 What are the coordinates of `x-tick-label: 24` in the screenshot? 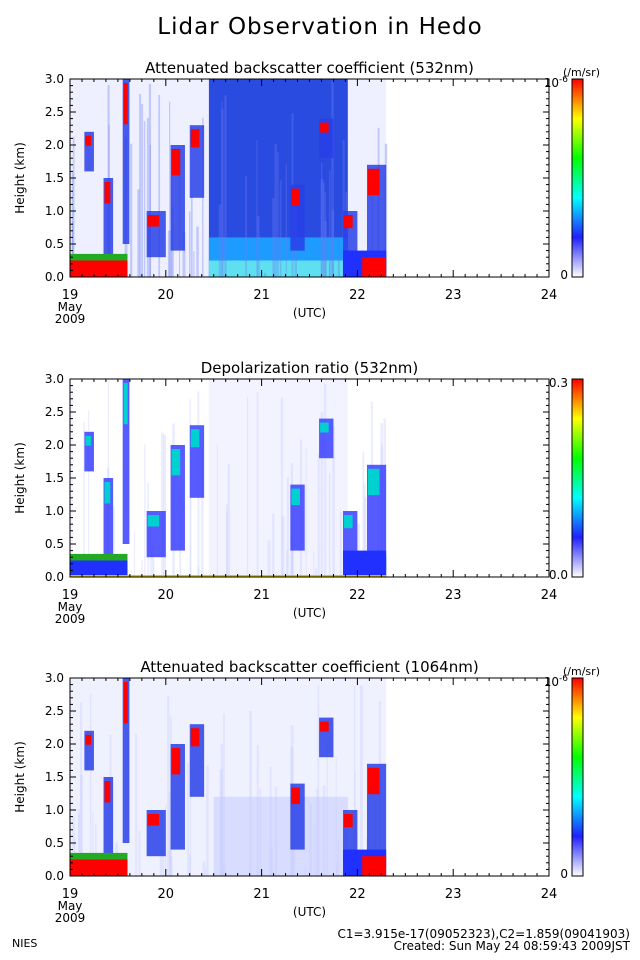 It's located at (549, 595).